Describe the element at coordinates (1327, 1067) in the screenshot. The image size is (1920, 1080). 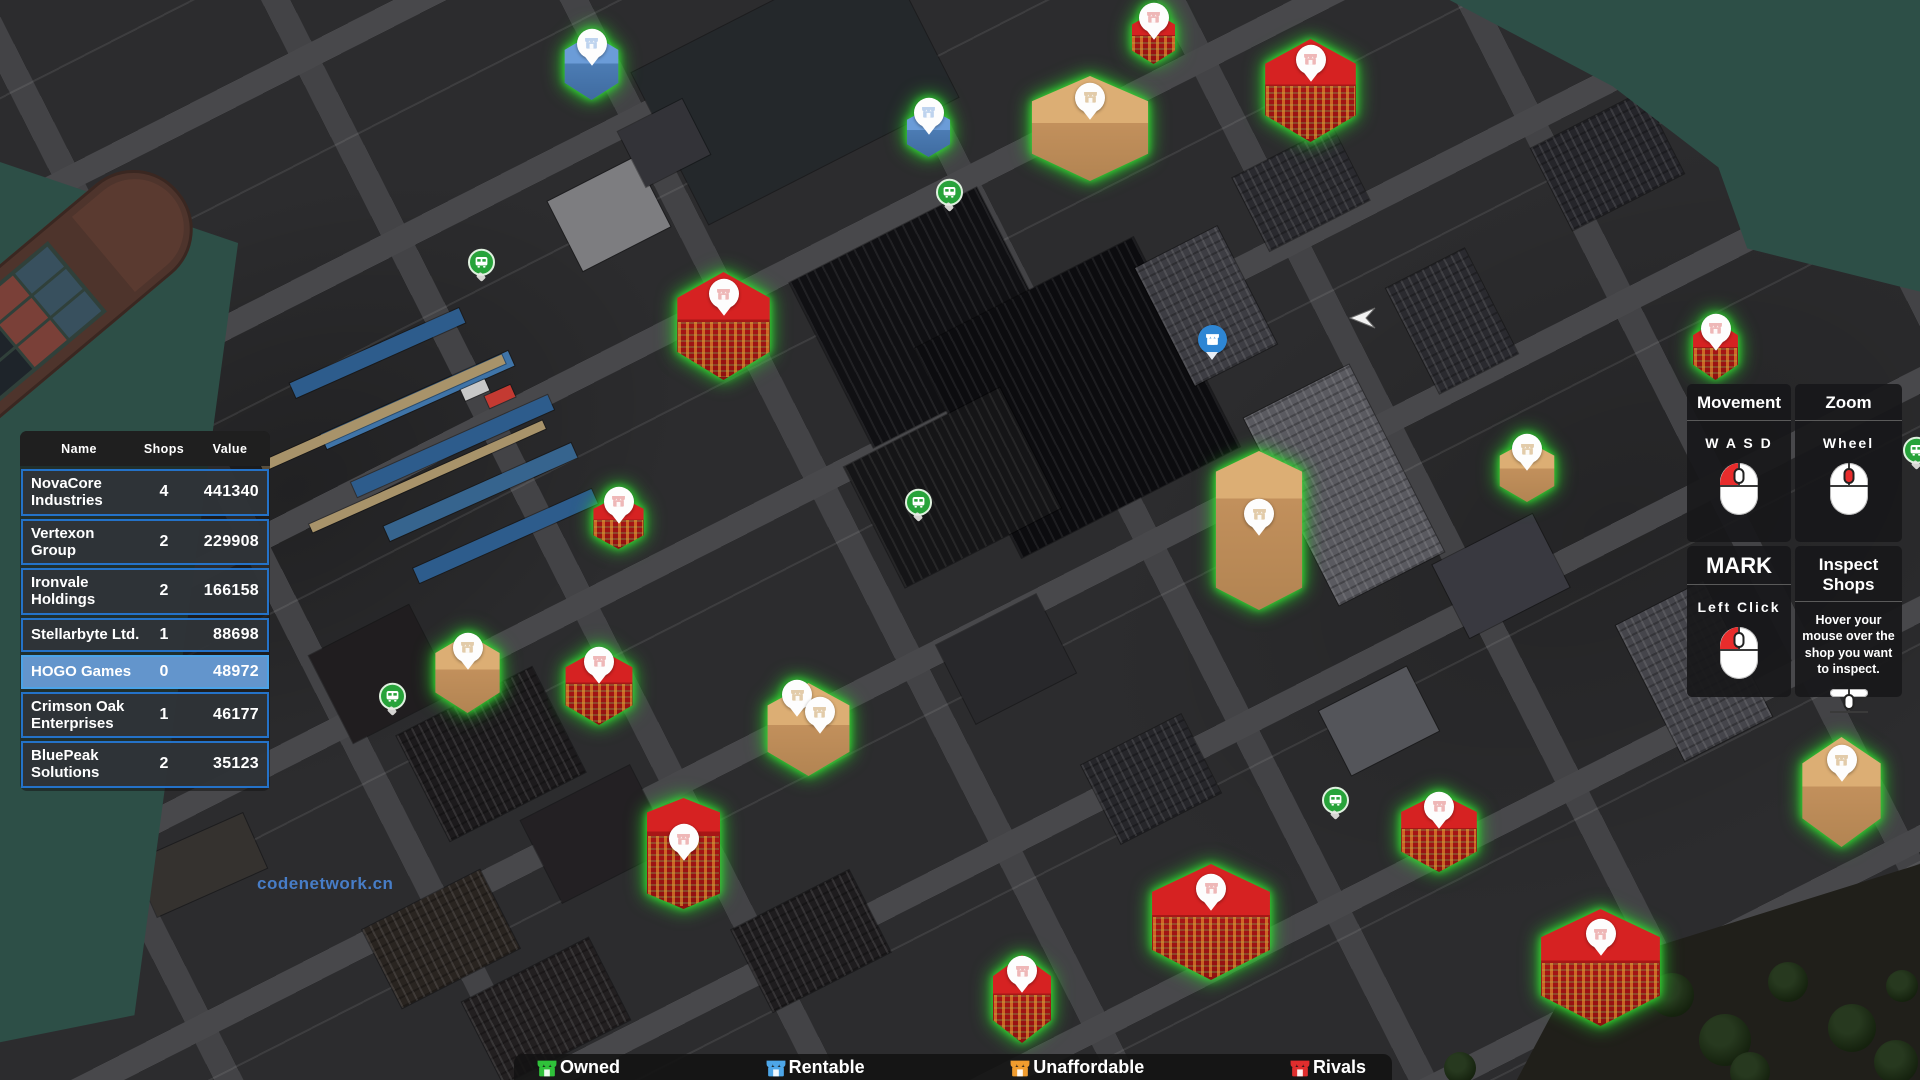
I see `legend-item-rivals: Rivals` at that location.